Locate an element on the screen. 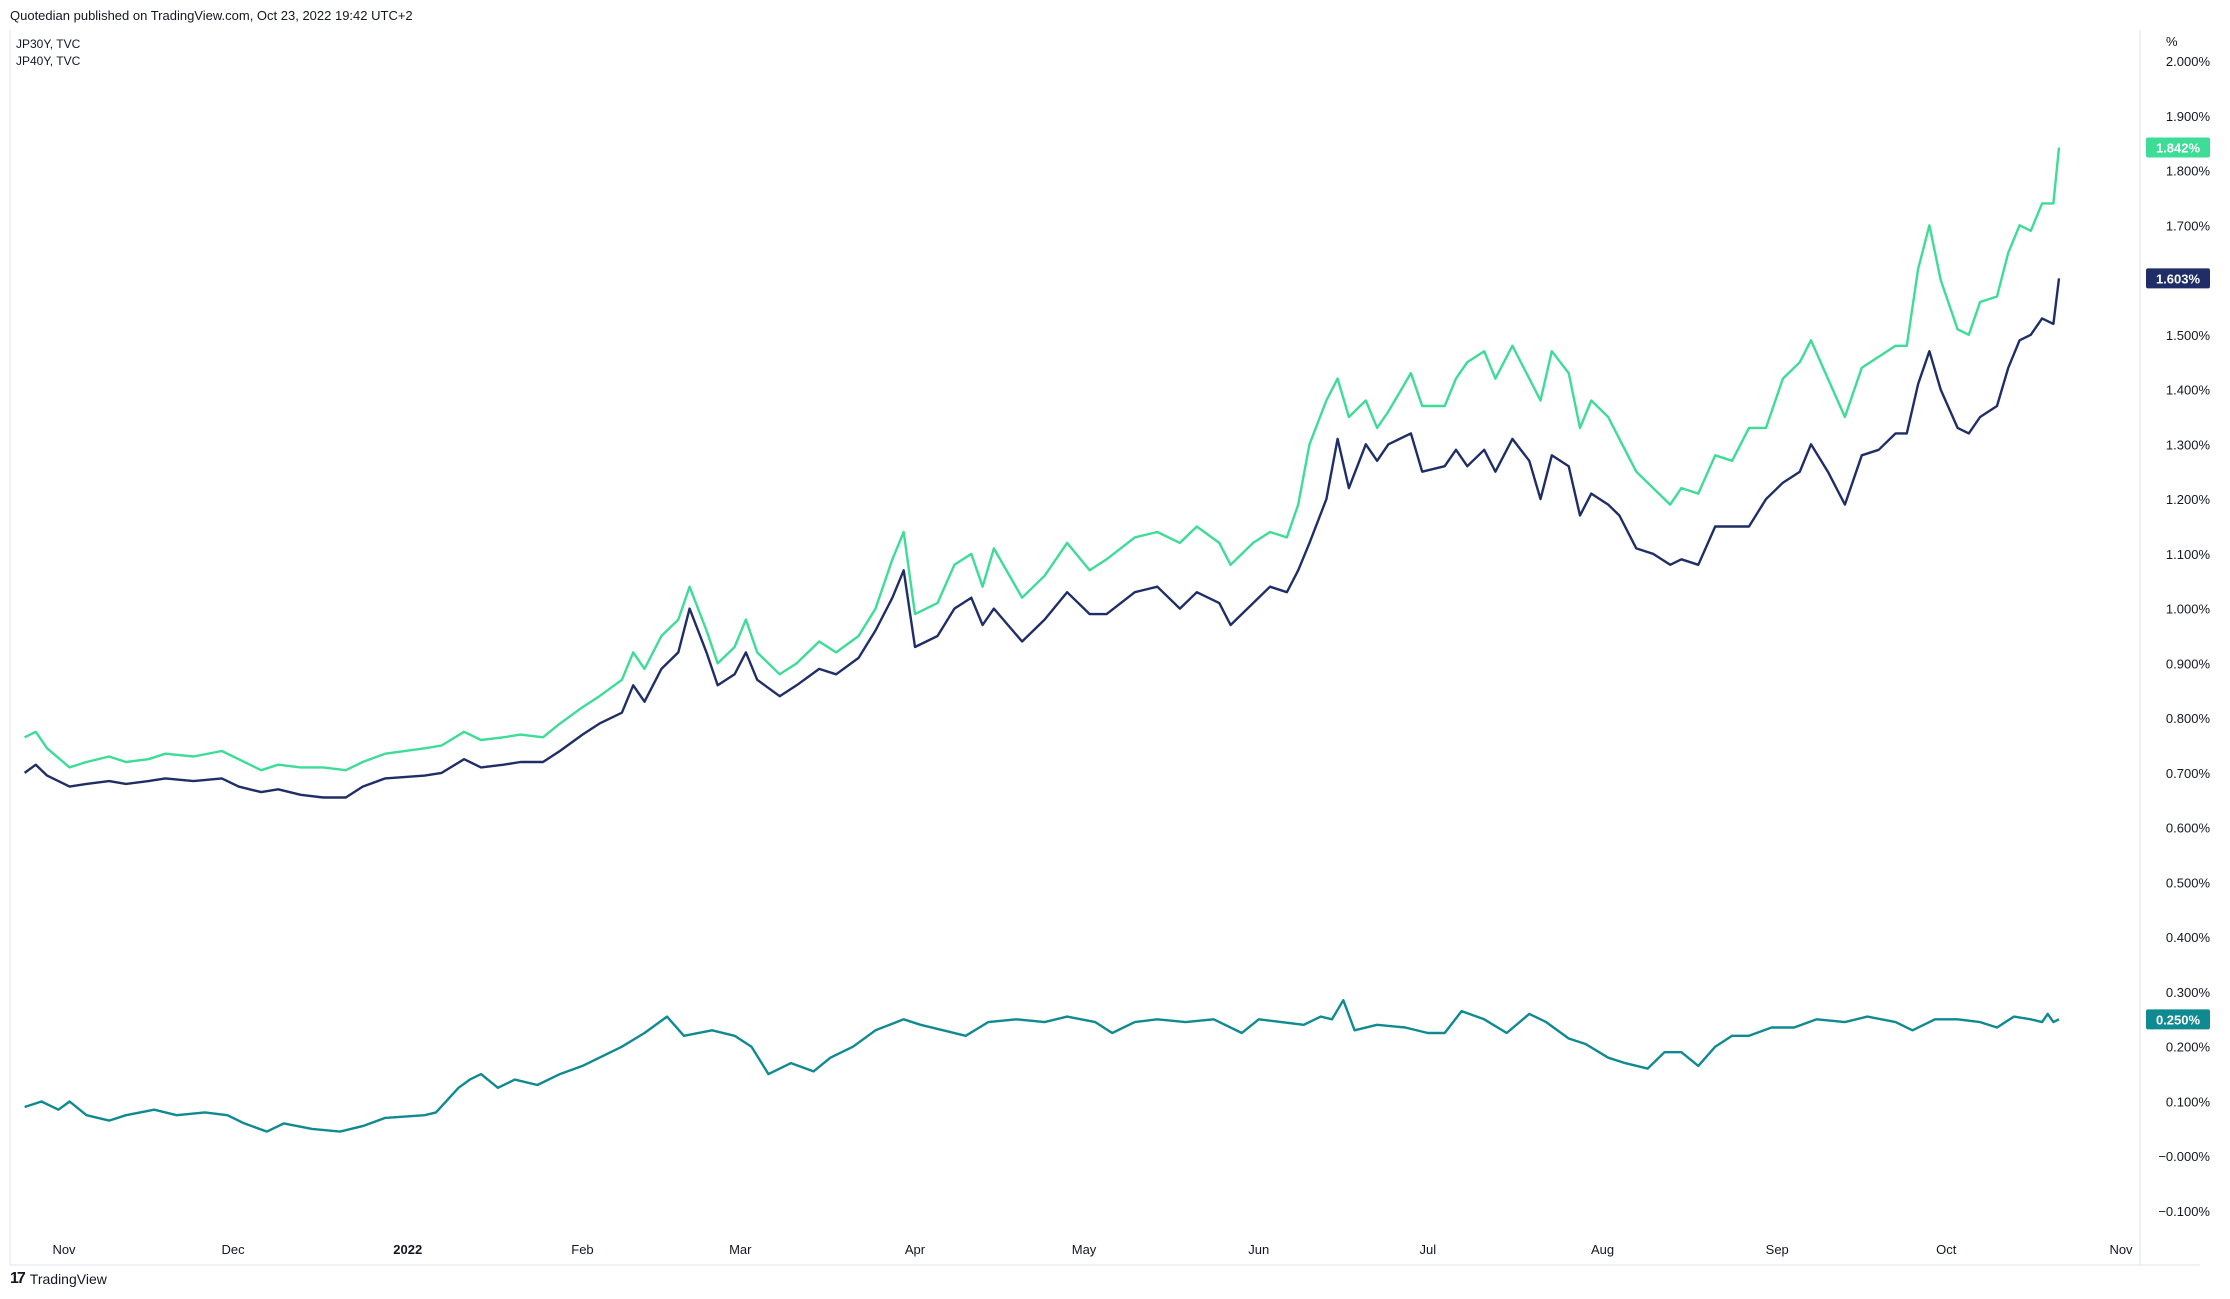  x-tick-label: May is located at coordinates (1084, 1249).